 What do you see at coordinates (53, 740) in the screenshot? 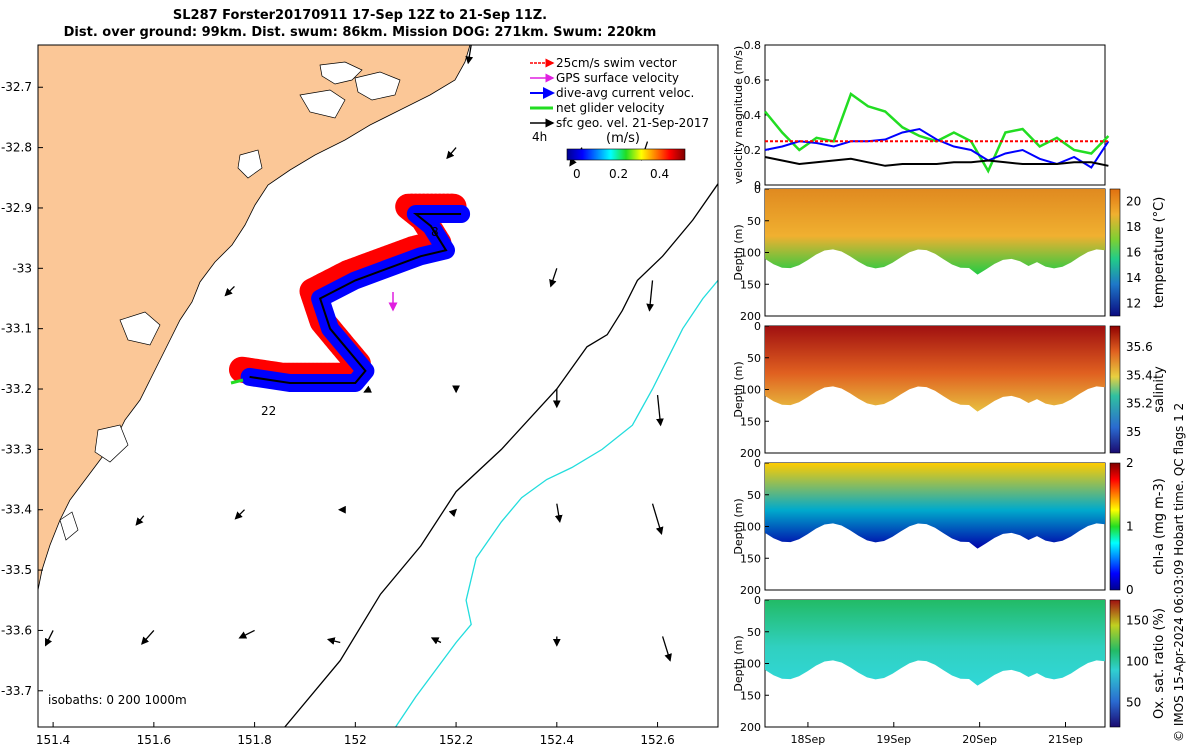
I see `map-x-tick-label: 151.4` at bounding box center [53, 740].